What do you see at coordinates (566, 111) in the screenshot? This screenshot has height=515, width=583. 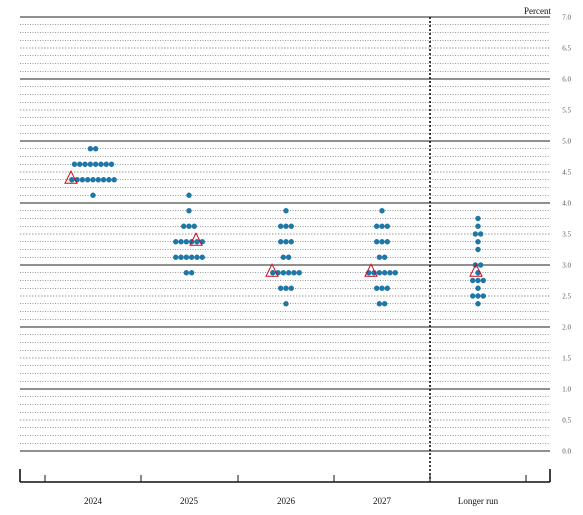 I see `y-tick-label: 5.5` at bounding box center [566, 111].